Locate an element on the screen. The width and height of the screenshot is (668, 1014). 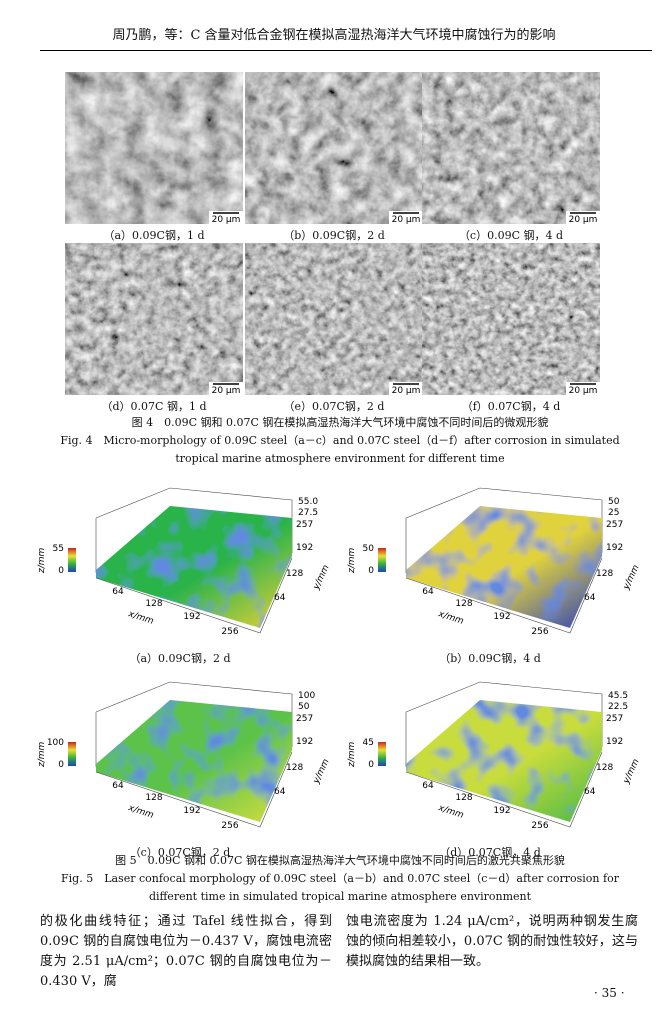
panel-label: （a）0.09C钢，2 d is located at coordinates (180, 658).